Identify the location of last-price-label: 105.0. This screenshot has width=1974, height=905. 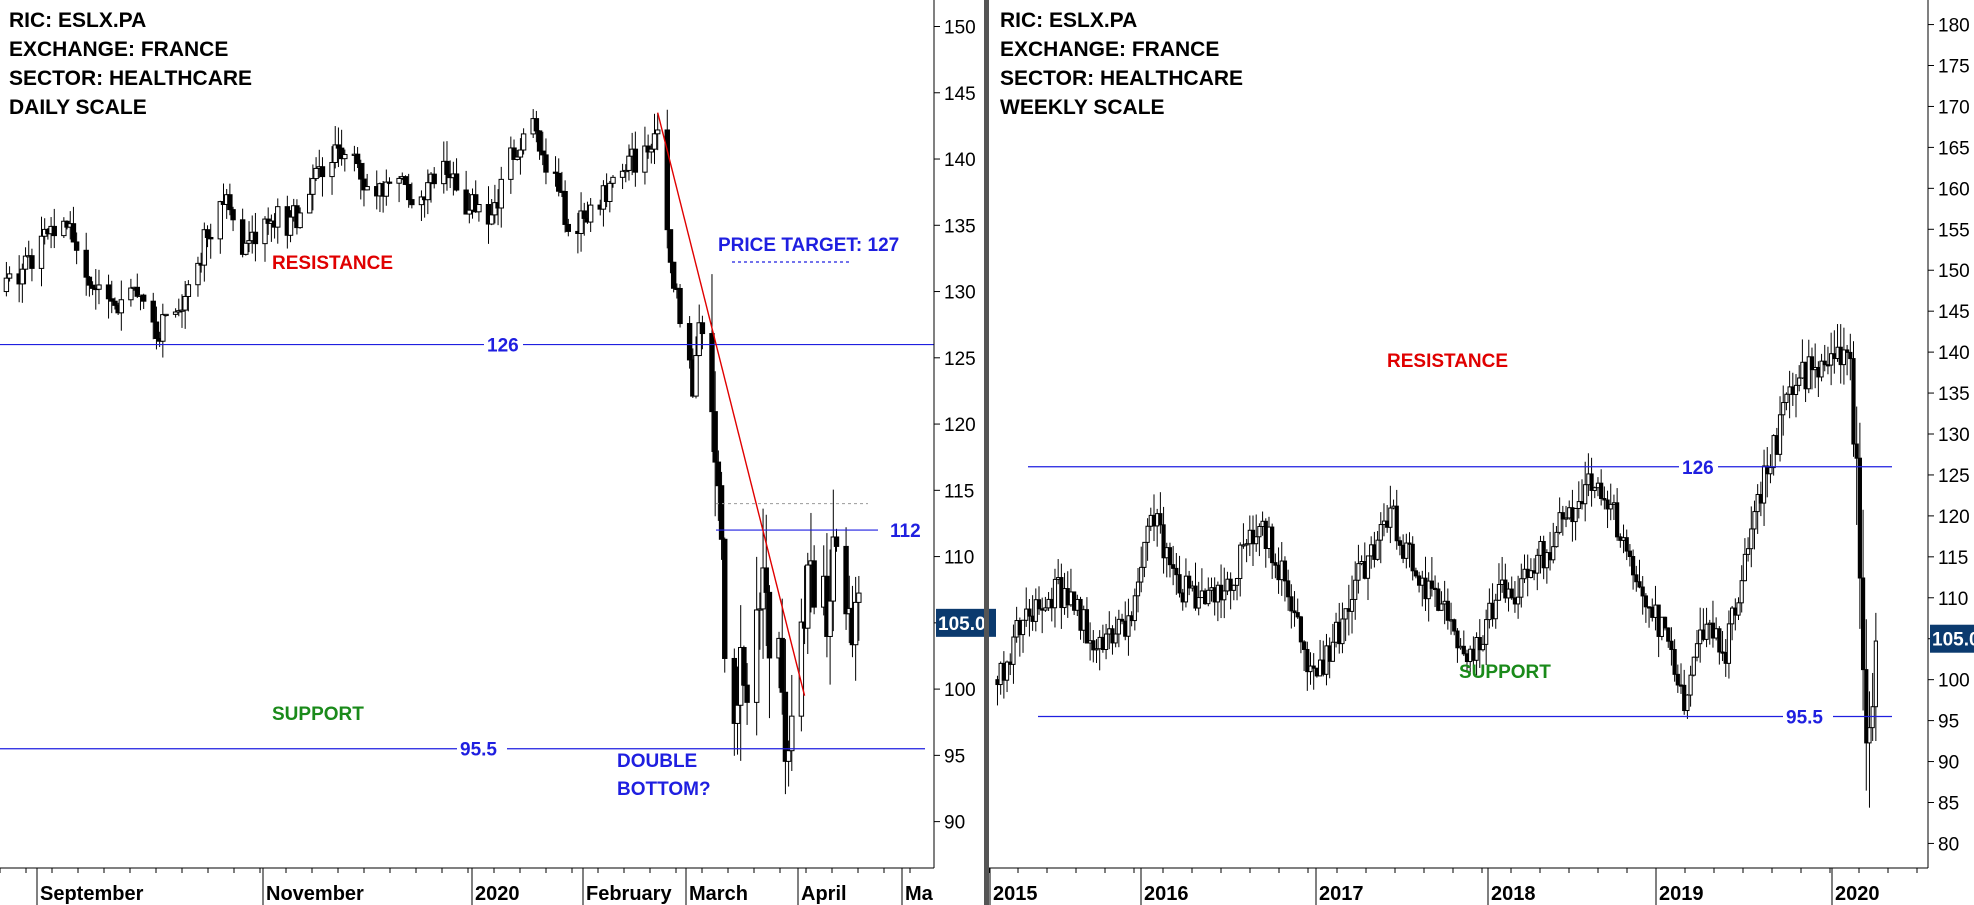
(1953, 640).